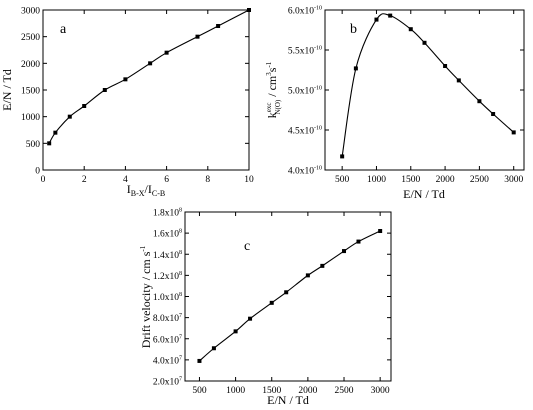 The image size is (533, 410). I want to click on y-label-c-sup: -1, so click(143, 248).